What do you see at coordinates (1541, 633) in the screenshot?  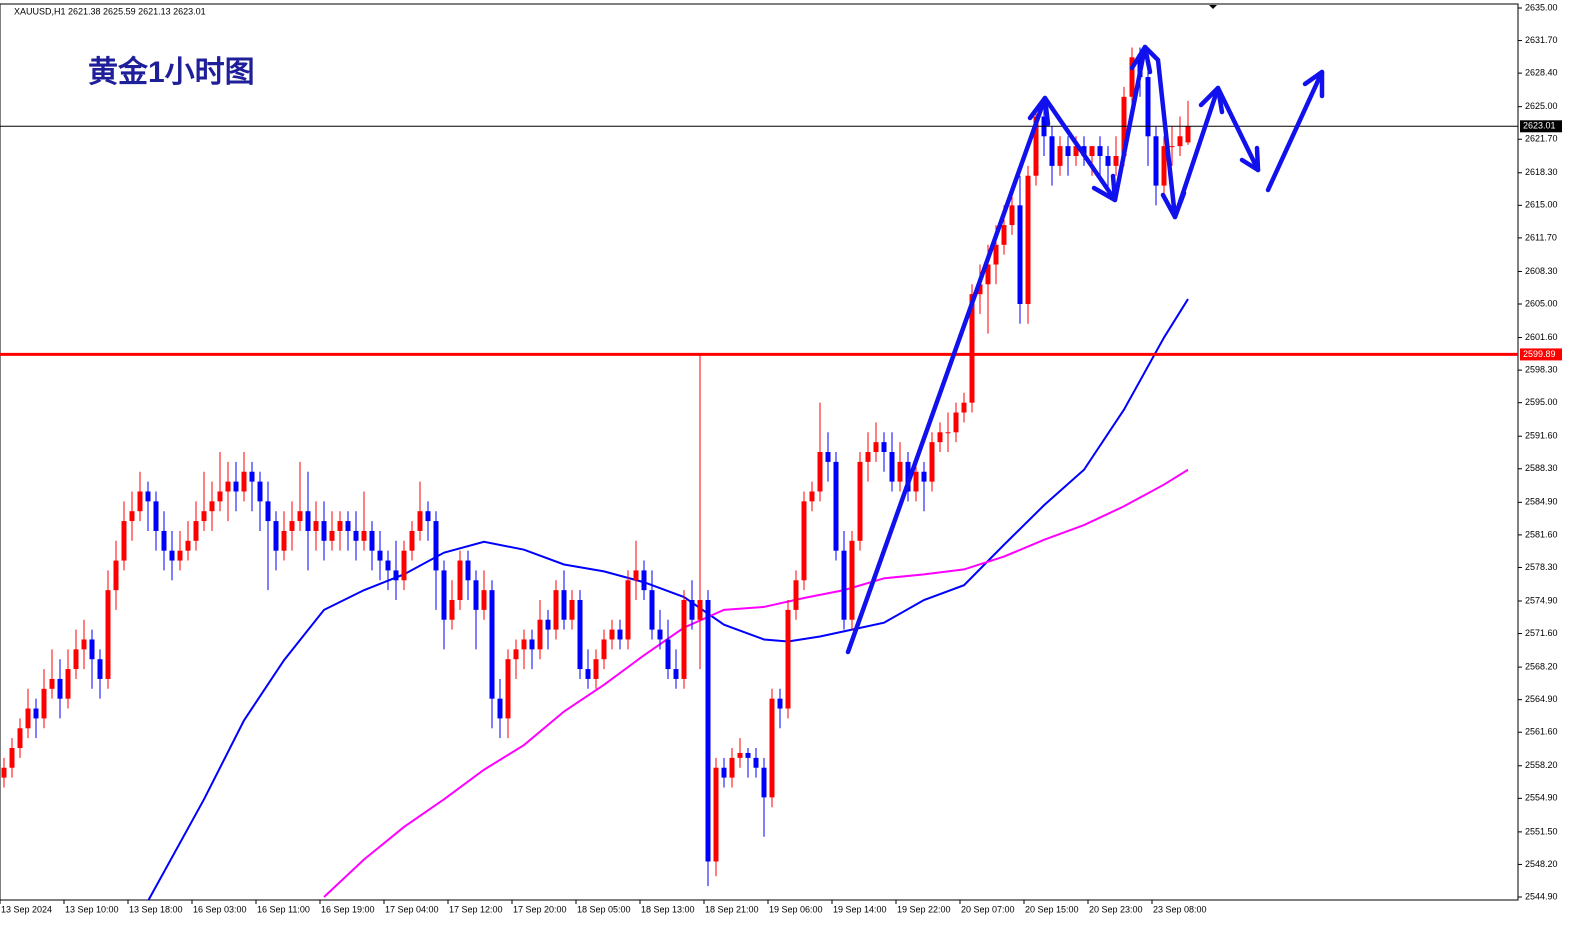 I see `y-tick-label: 2571.60` at bounding box center [1541, 633].